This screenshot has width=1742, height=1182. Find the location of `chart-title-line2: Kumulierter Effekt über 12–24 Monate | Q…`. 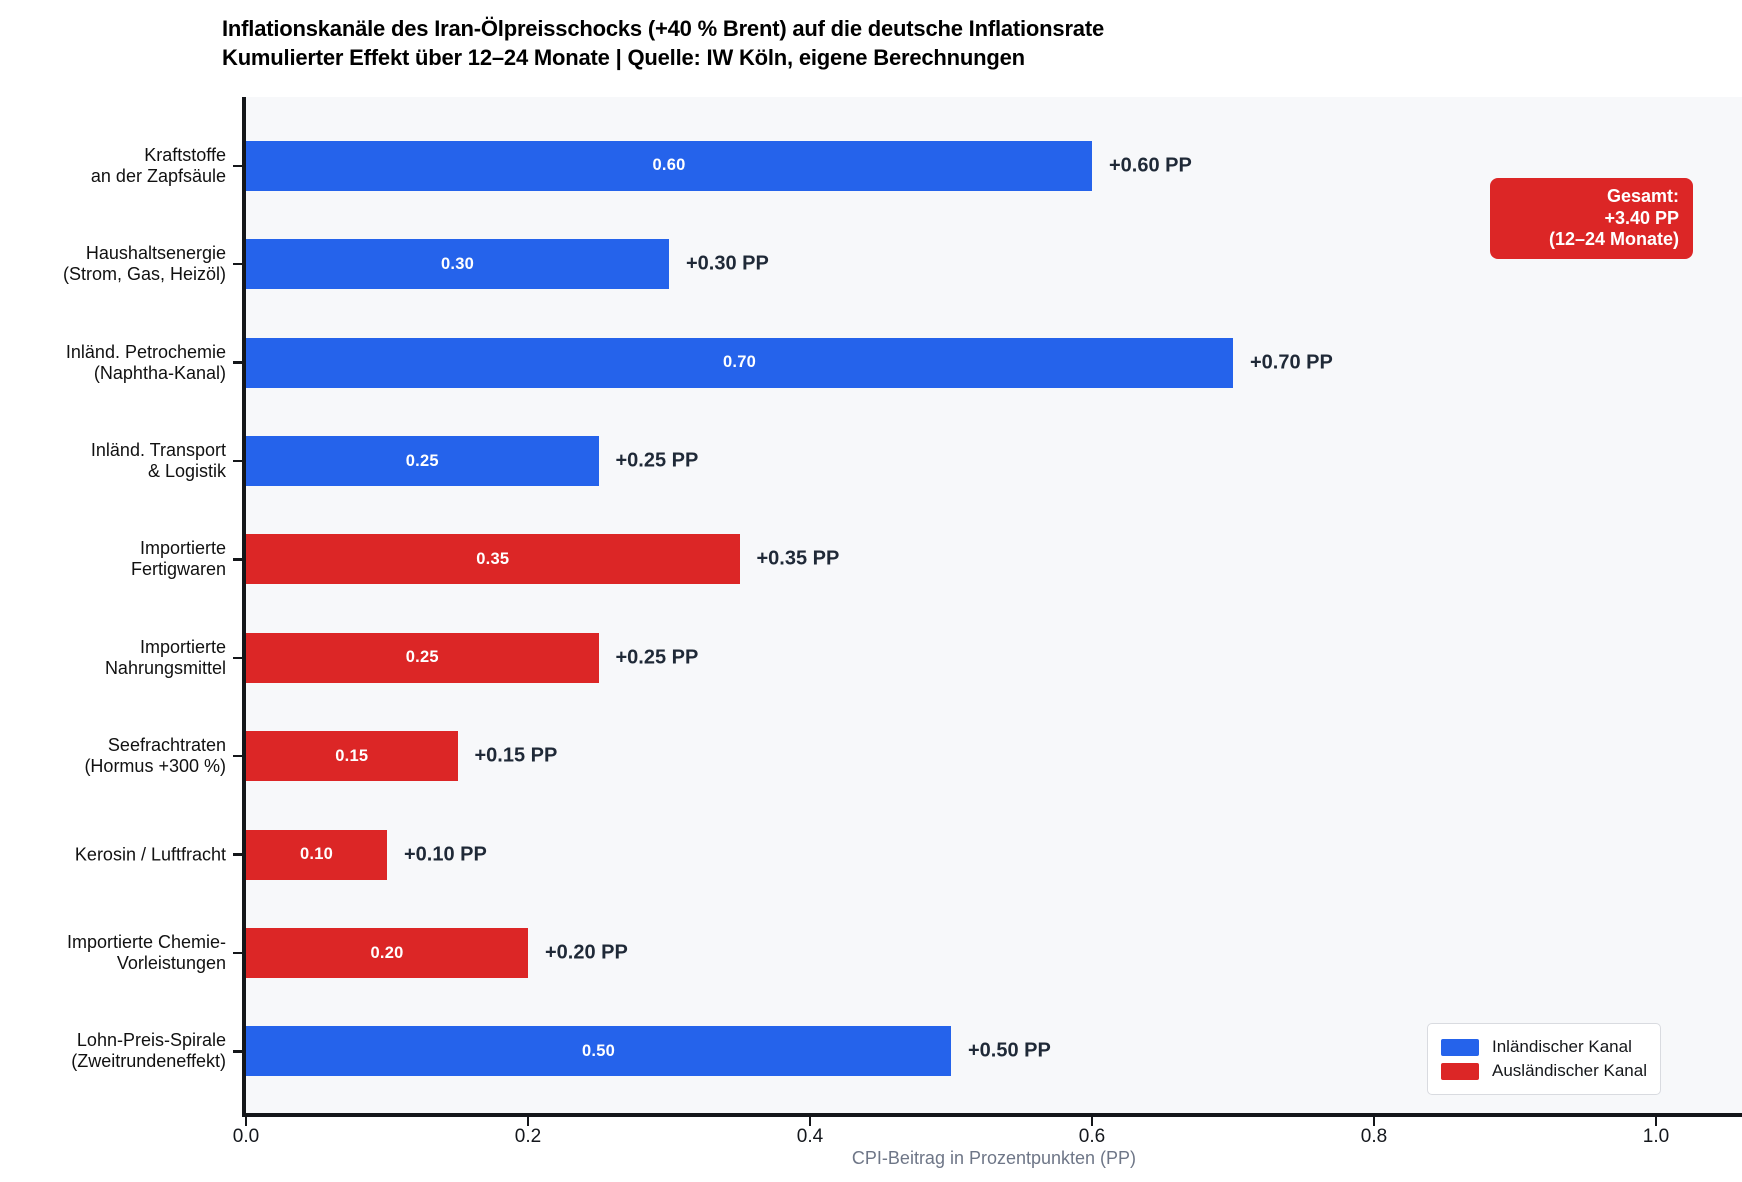

chart-title-line2: Kumulierter Effekt über 12–24 Monate | Q… is located at coordinates (623, 57).